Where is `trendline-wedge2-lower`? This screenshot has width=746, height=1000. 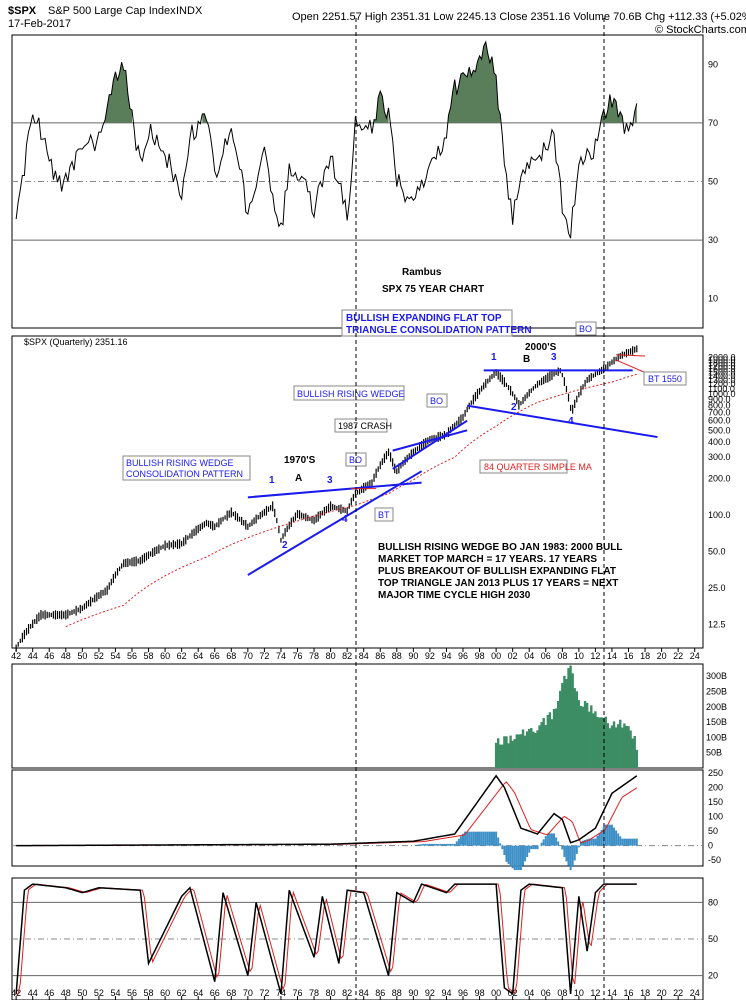
trendline-wedge2-lower is located at coordinates (430, 444).